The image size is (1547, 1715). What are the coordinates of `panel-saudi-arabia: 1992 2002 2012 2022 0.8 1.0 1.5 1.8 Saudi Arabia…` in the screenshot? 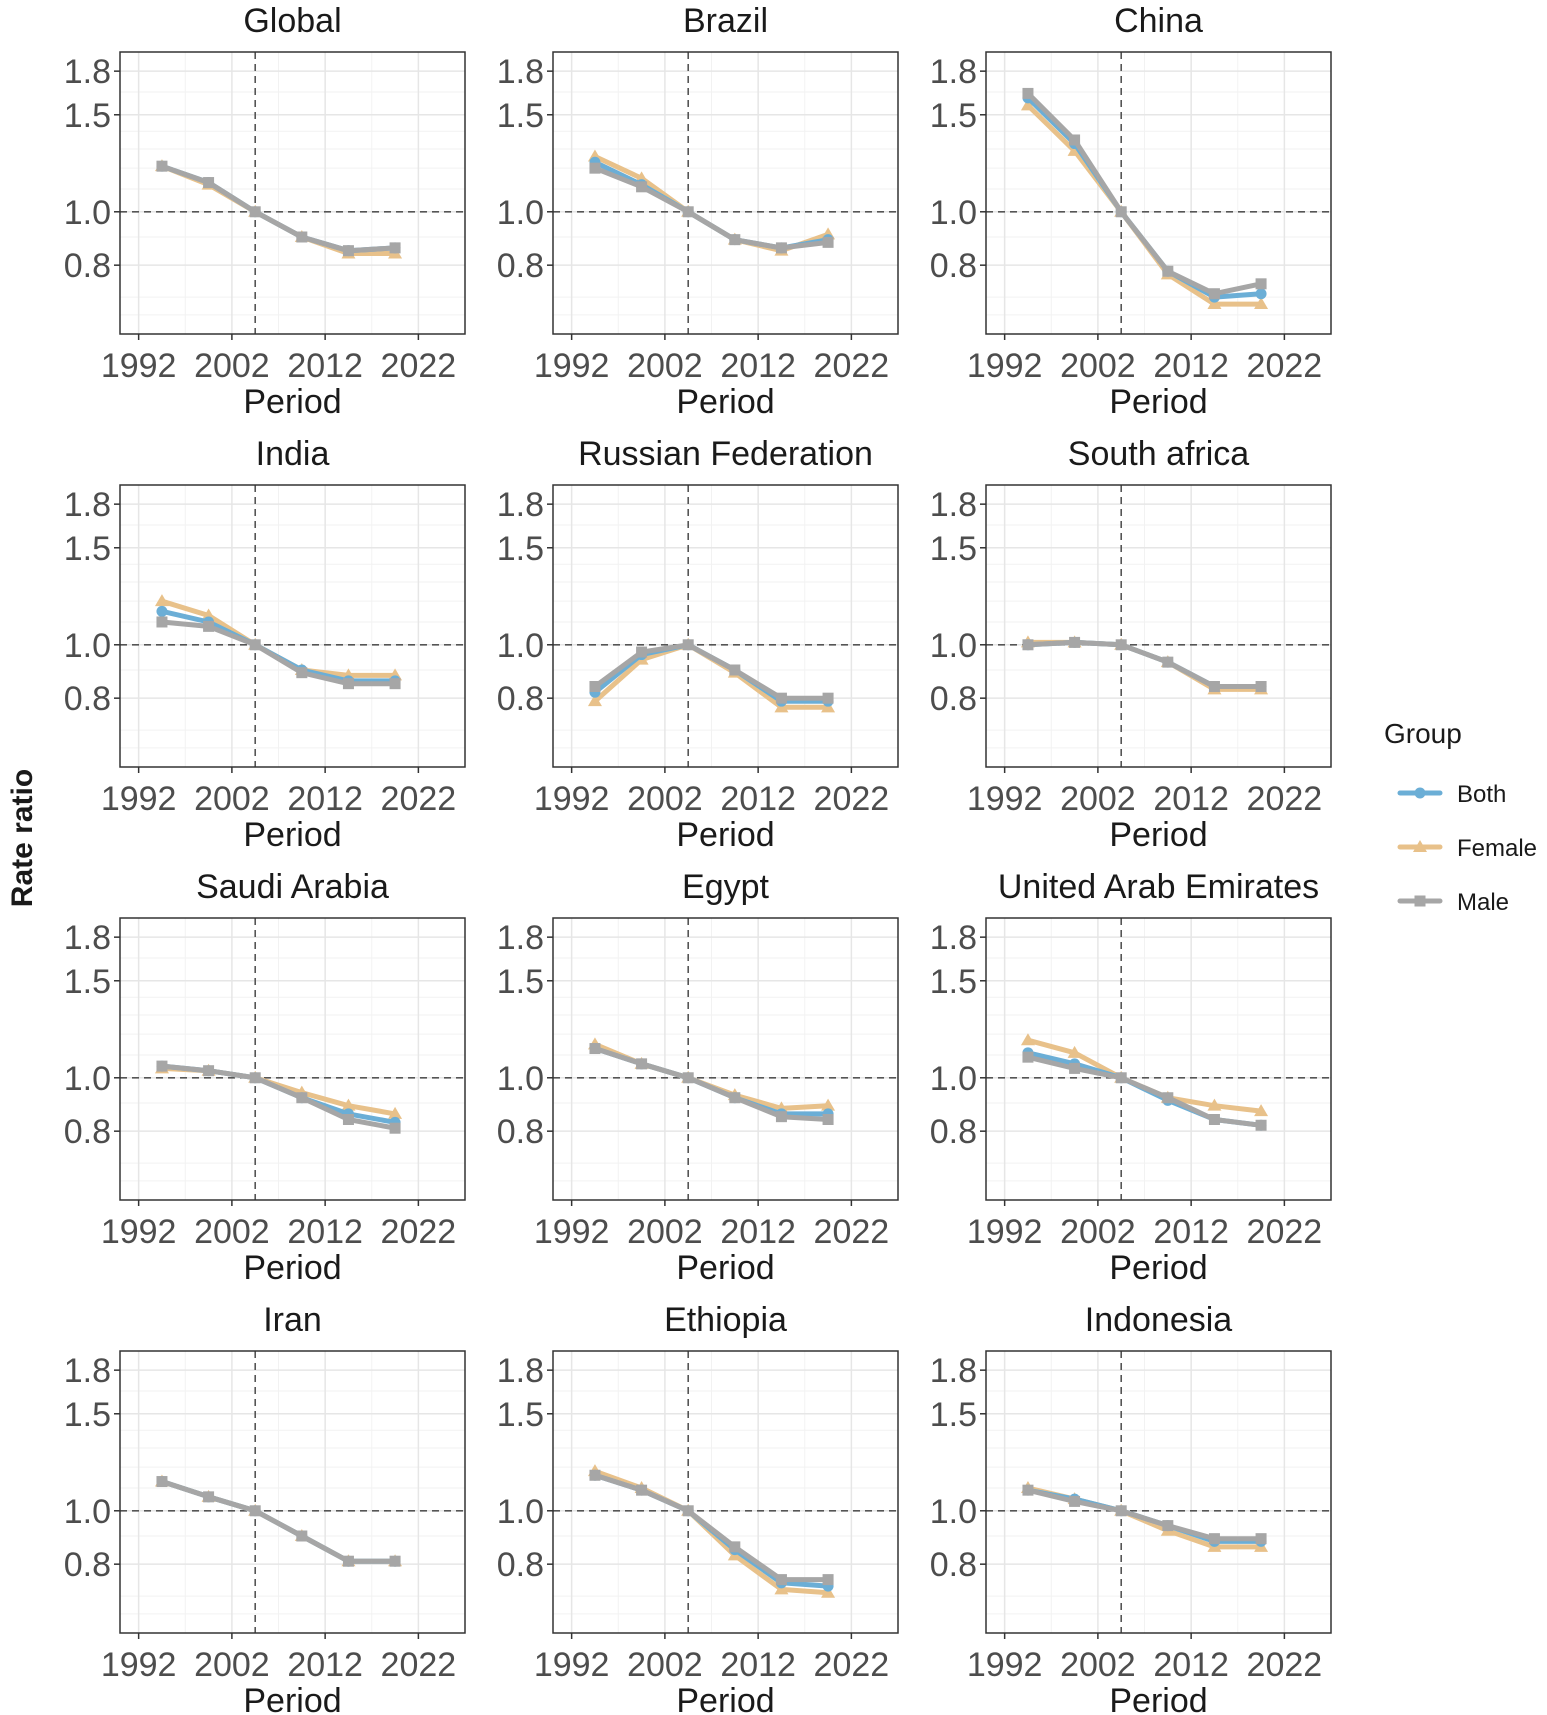 It's located at (265, 1077).